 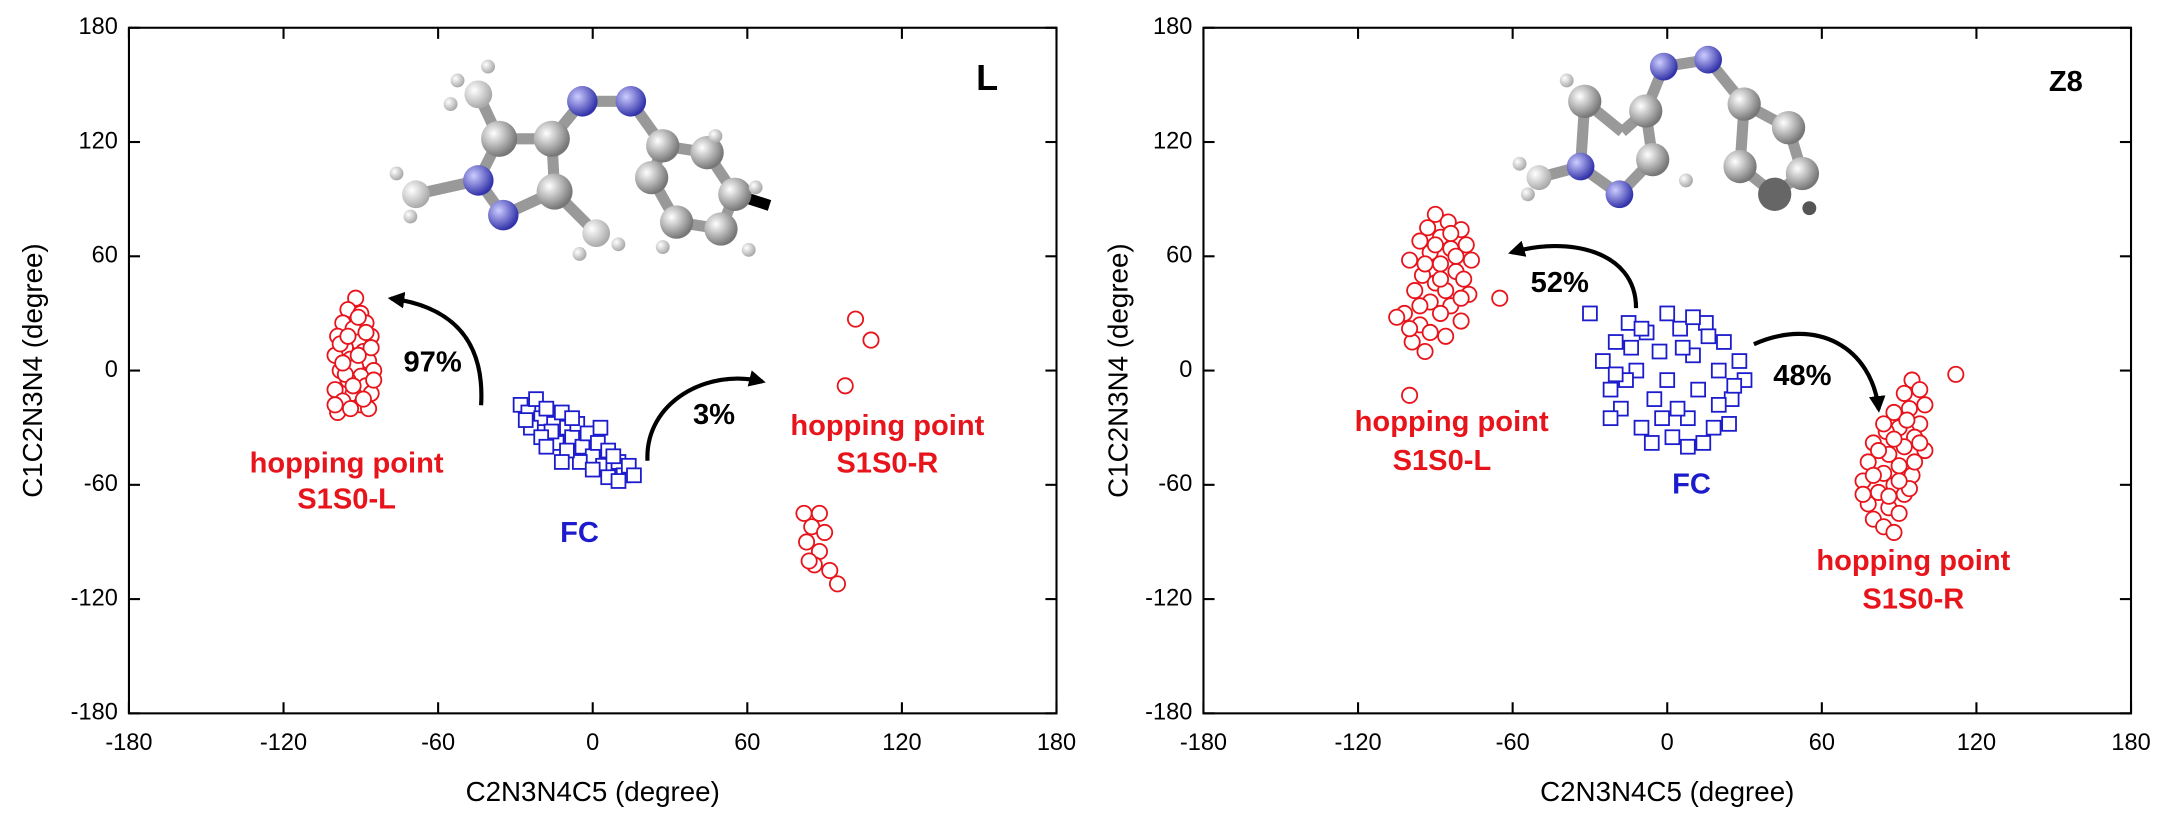 What do you see at coordinates (111, 369) in the screenshot?
I see `y-tick-label: 0` at bounding box center [111, 369].